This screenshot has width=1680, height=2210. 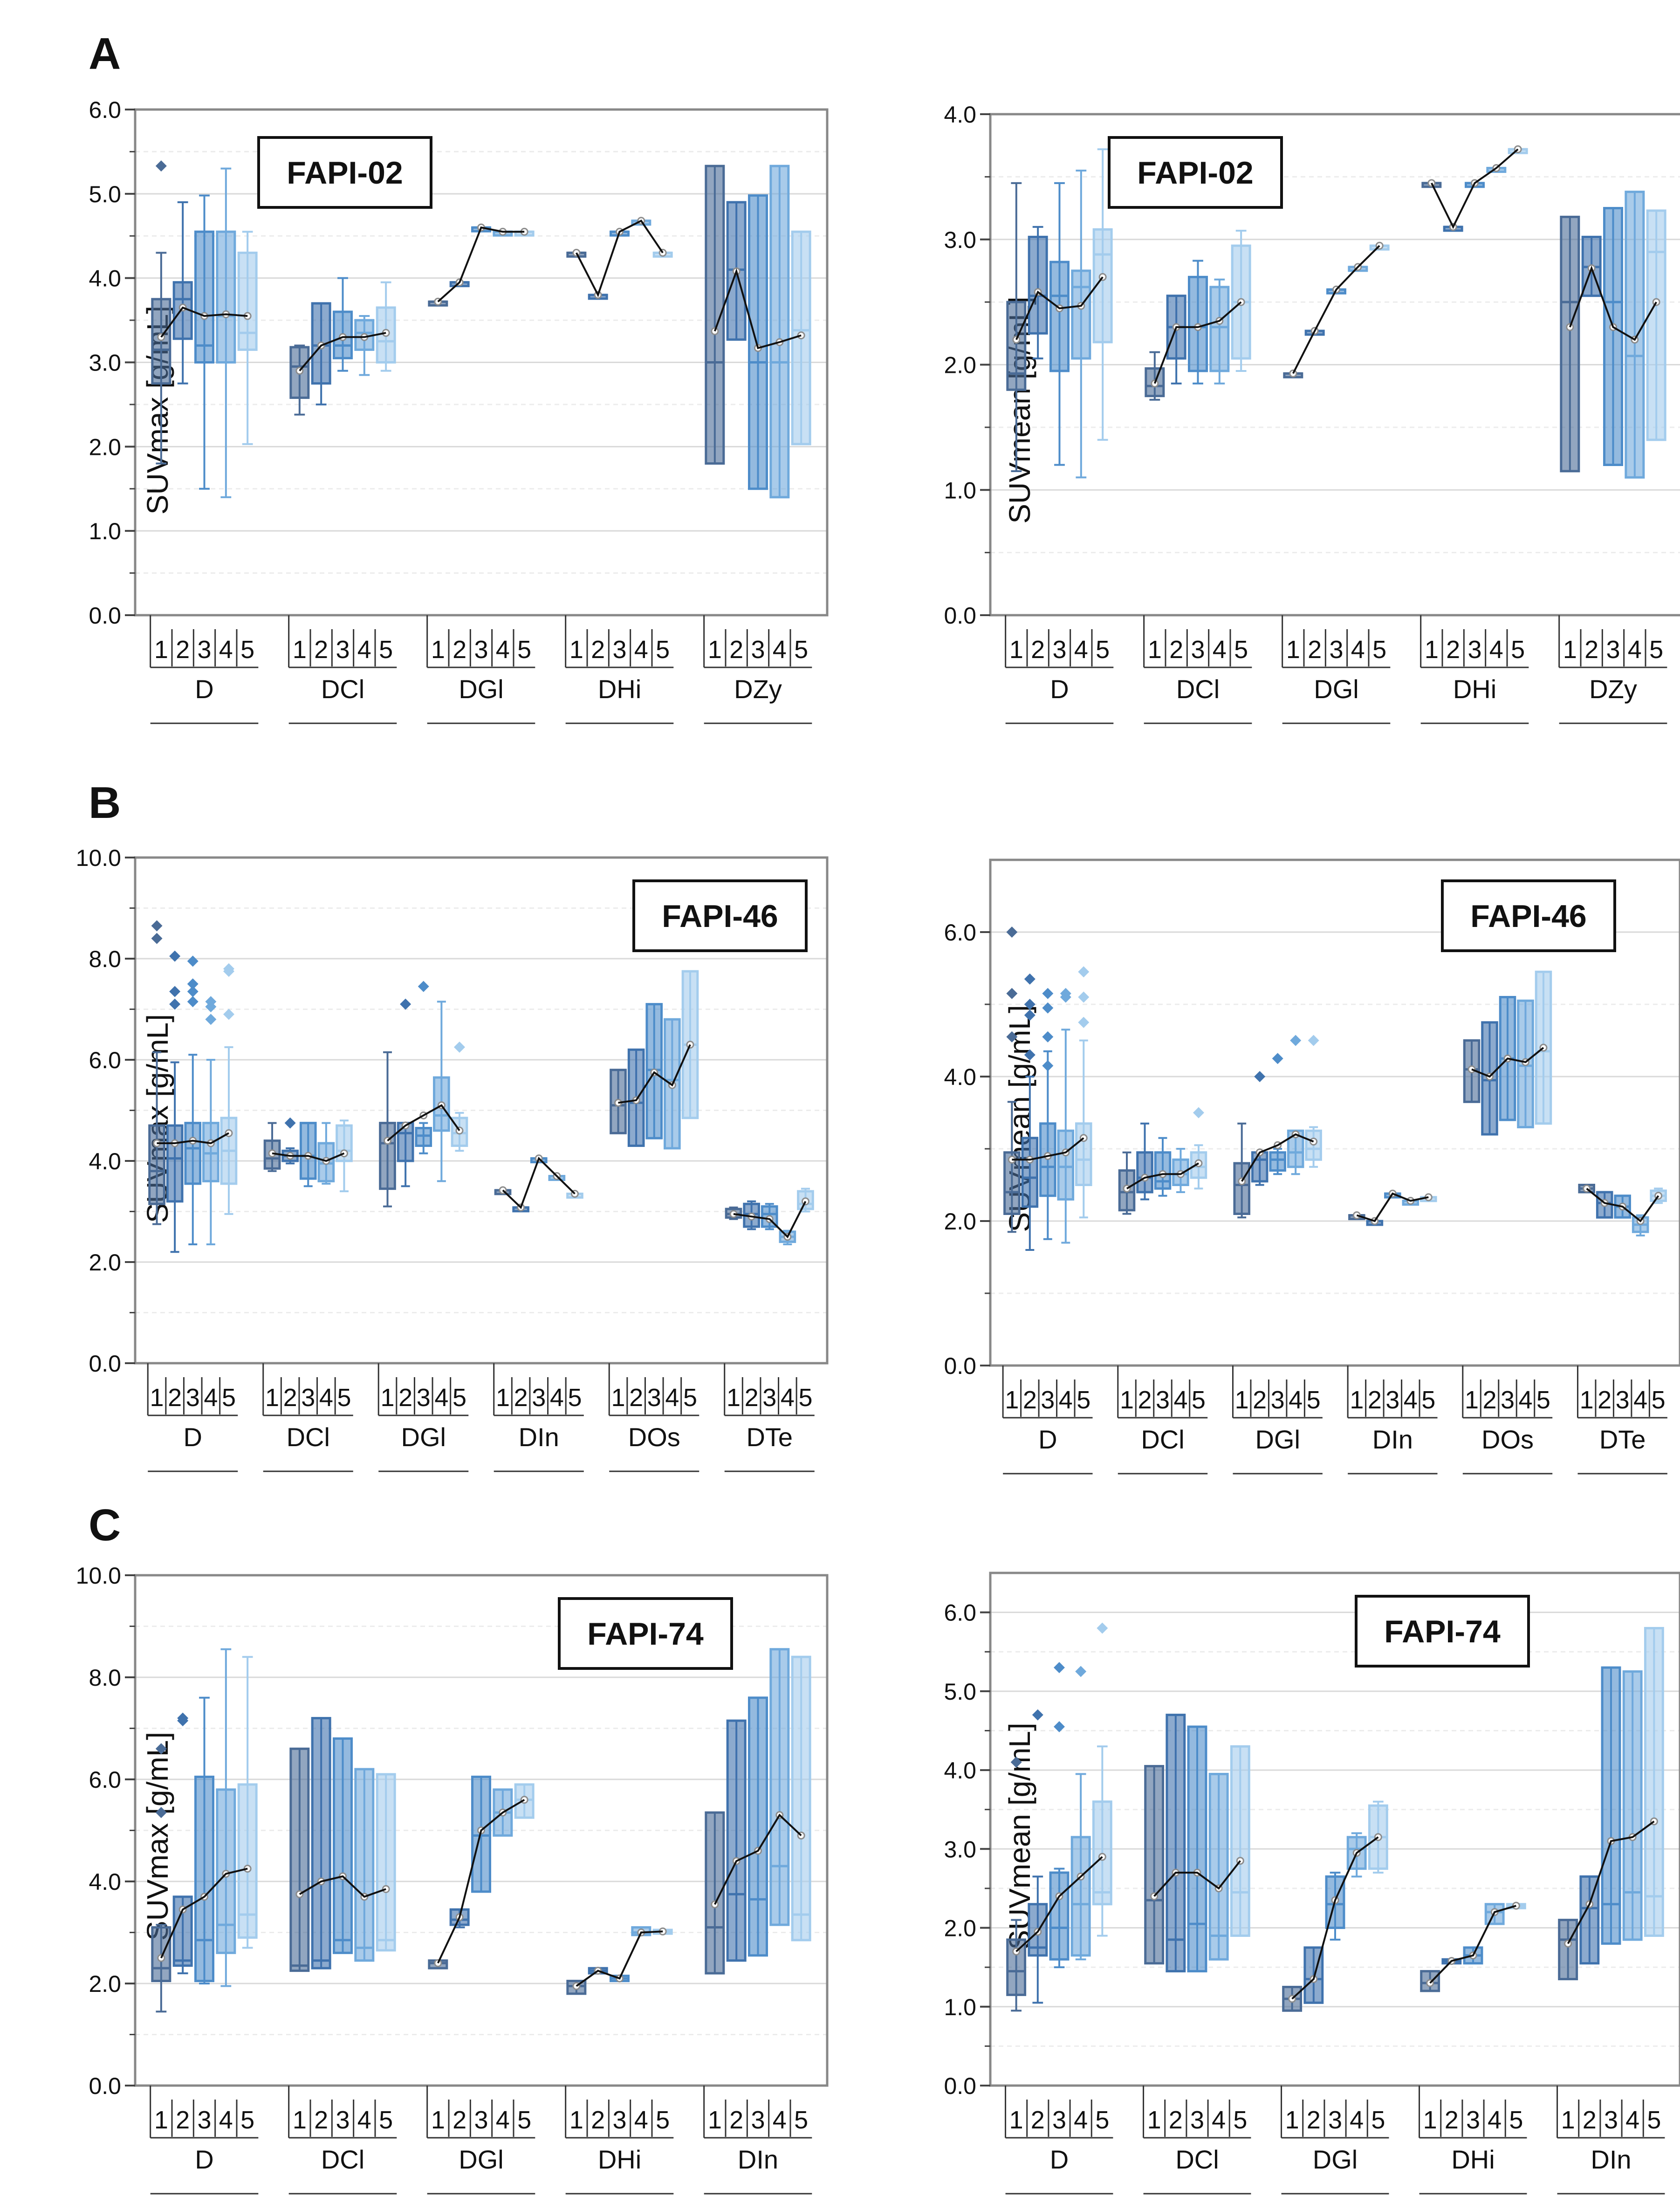 What do you see at coordinates (1162, 1291) in the screenshot?
I see `group-dcl: 1 2 3 4 5 DCl` at bounding box center [1162, 1291].